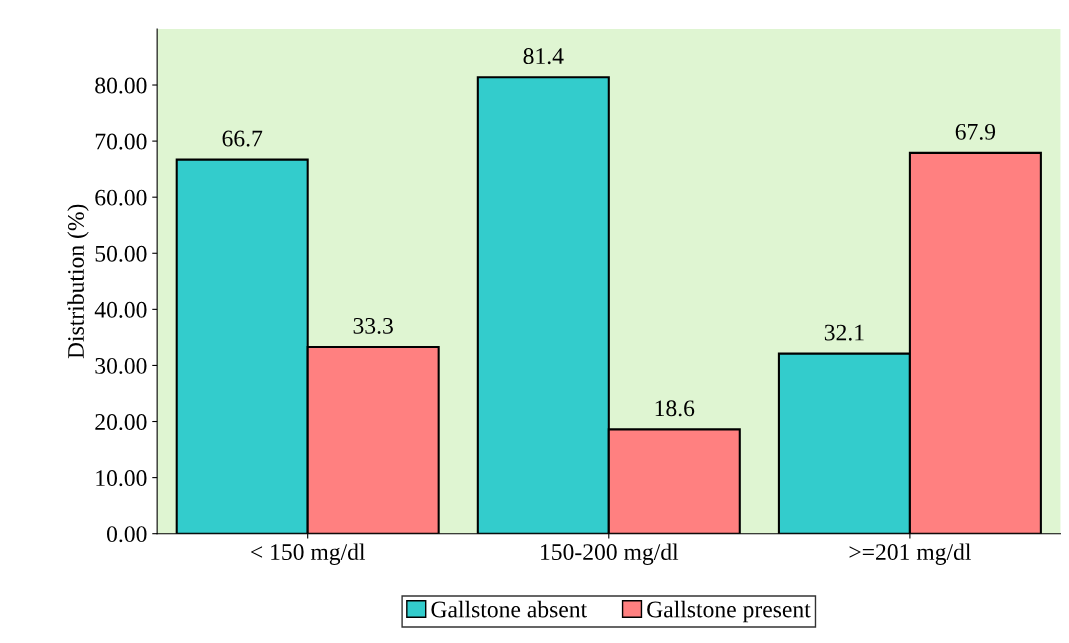  I want to click on data-label: 32.1, so click(844, 332).